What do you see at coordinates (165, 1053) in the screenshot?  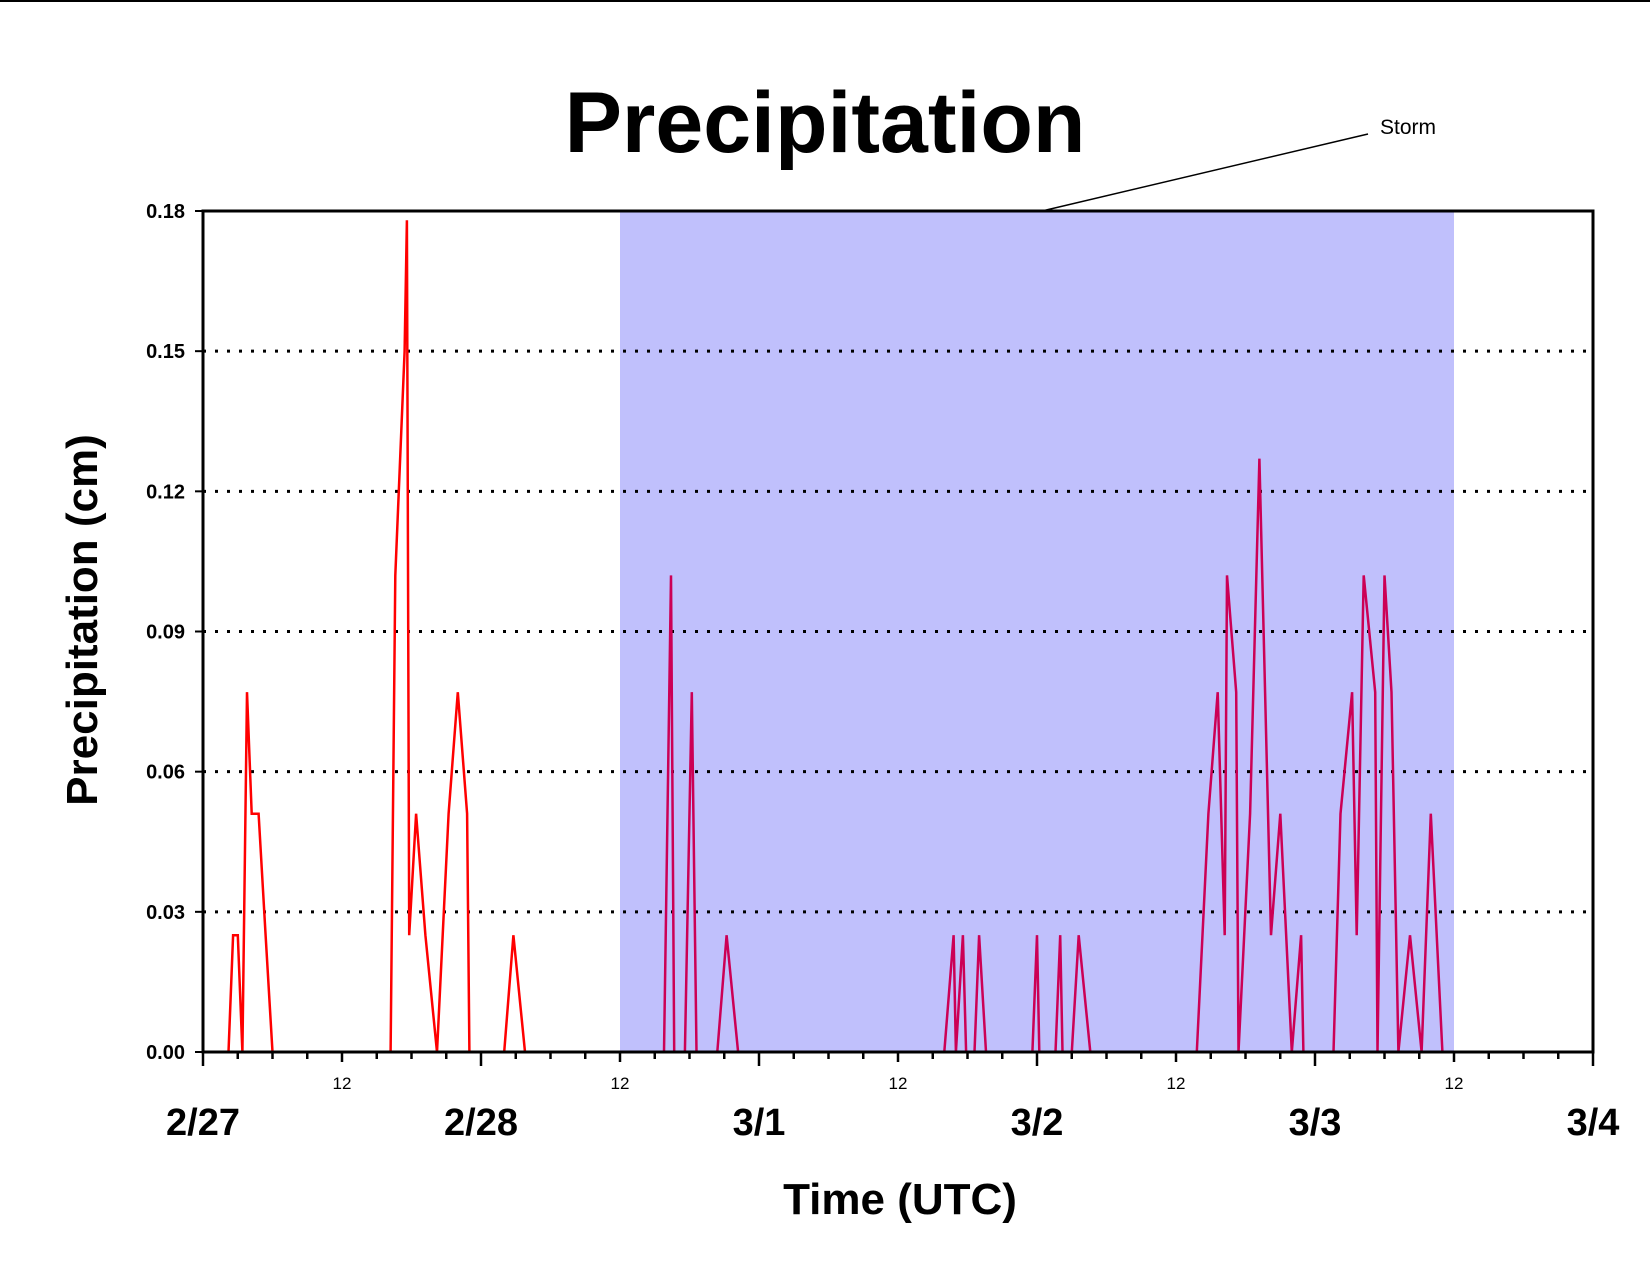 I see `y-tick-label: 0.00` at bounding box center [165, 1053].